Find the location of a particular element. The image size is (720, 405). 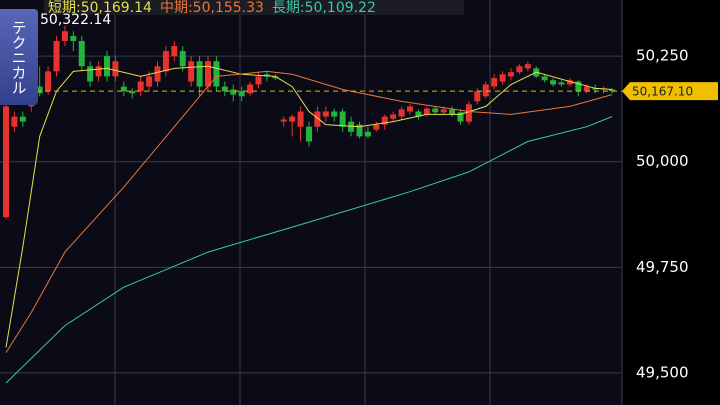

y-tick-label: 50,250 is located at coordinates (662, 56).